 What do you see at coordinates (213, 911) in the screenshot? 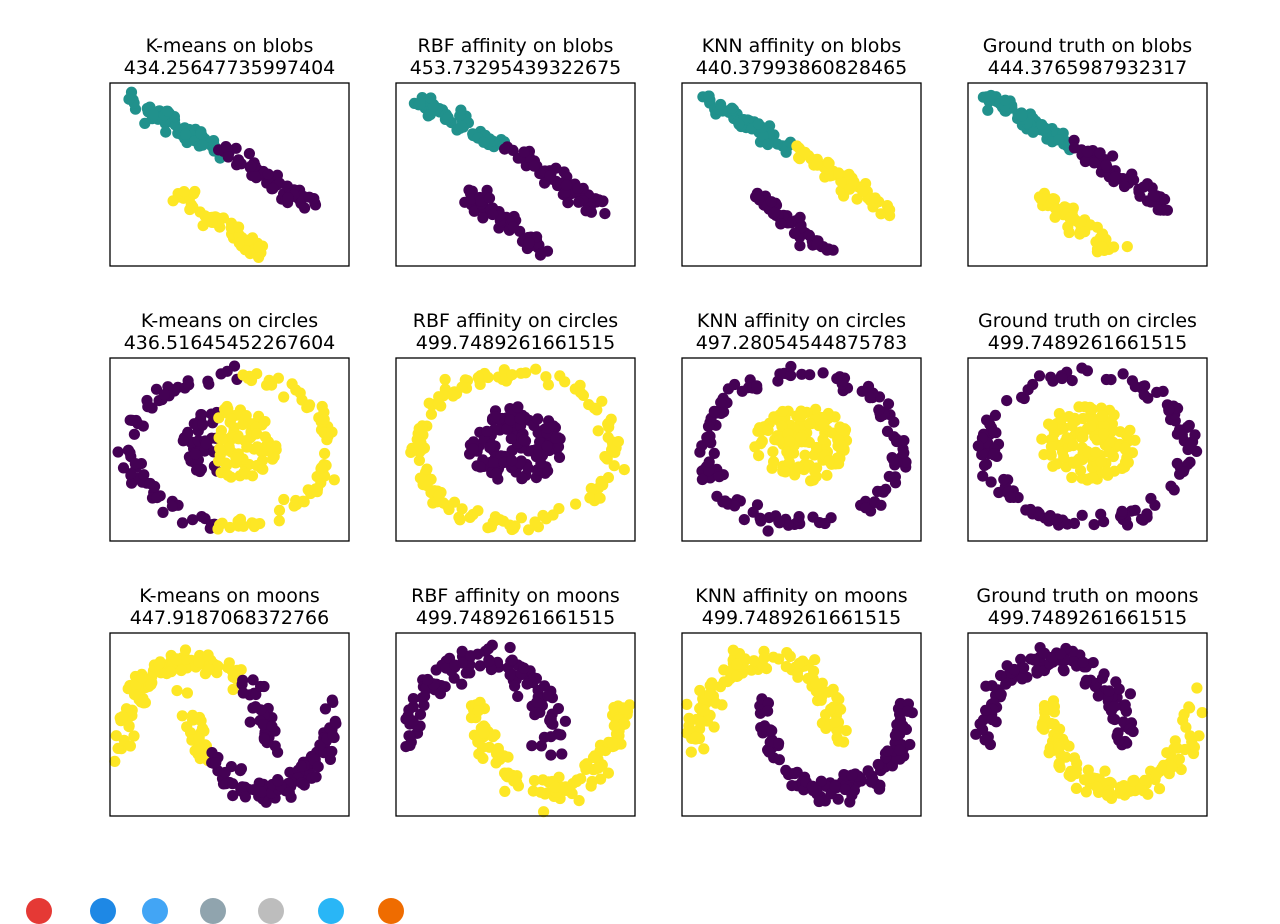
I see `globe-icon` at bounding box center [213, 911].